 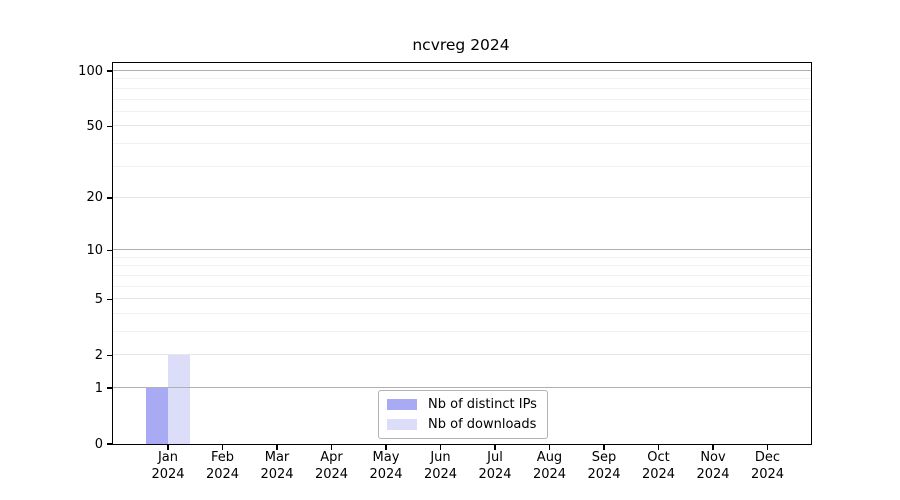 What do you see at coordinates (658, 466) in the screenshot?
I see `x-tick-label-oct: Oct 2024` at bounding box center [658, 466].